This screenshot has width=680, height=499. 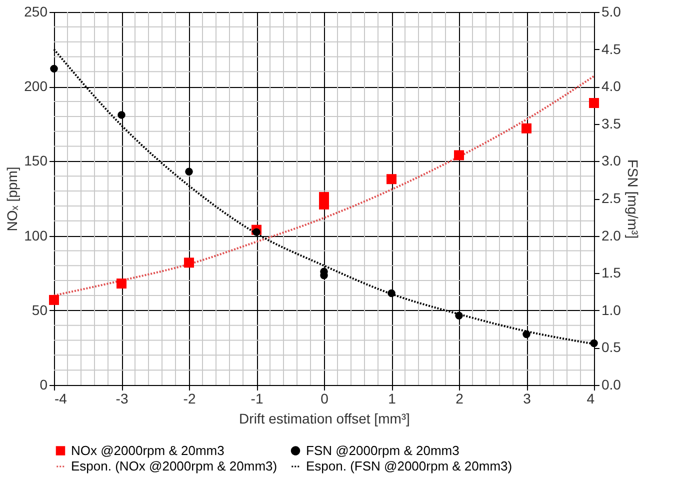 What do you see at coordinates (383, 450) in the screenshot?
I see `legend-label: FSN @2000rpm & 20mm3` at bounding box center [383, 450].